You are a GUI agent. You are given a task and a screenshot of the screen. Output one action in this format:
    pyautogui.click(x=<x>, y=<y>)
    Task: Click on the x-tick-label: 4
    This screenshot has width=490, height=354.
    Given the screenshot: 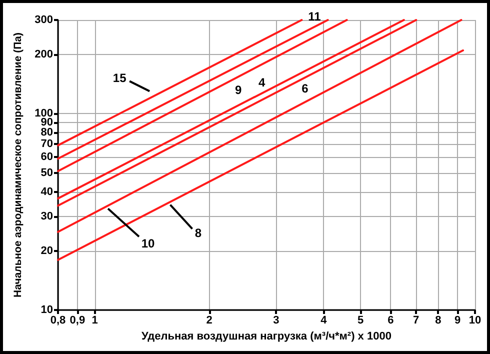 What is the action you would take?
    pyautogui.click(x=324, y=320)
    